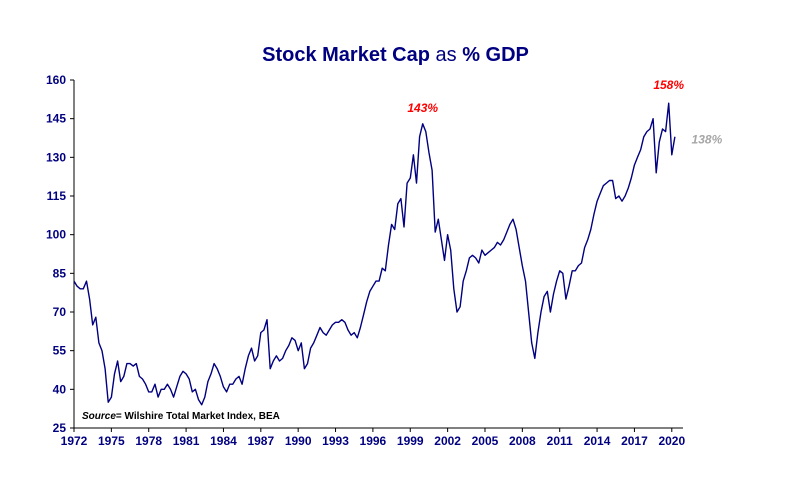 The height and width of the screenshot is (494, 791). What do you see at coordinates (56, 235) in the screenshot?
I see `y-tick-label: 100` at bounding box center [56, 235].